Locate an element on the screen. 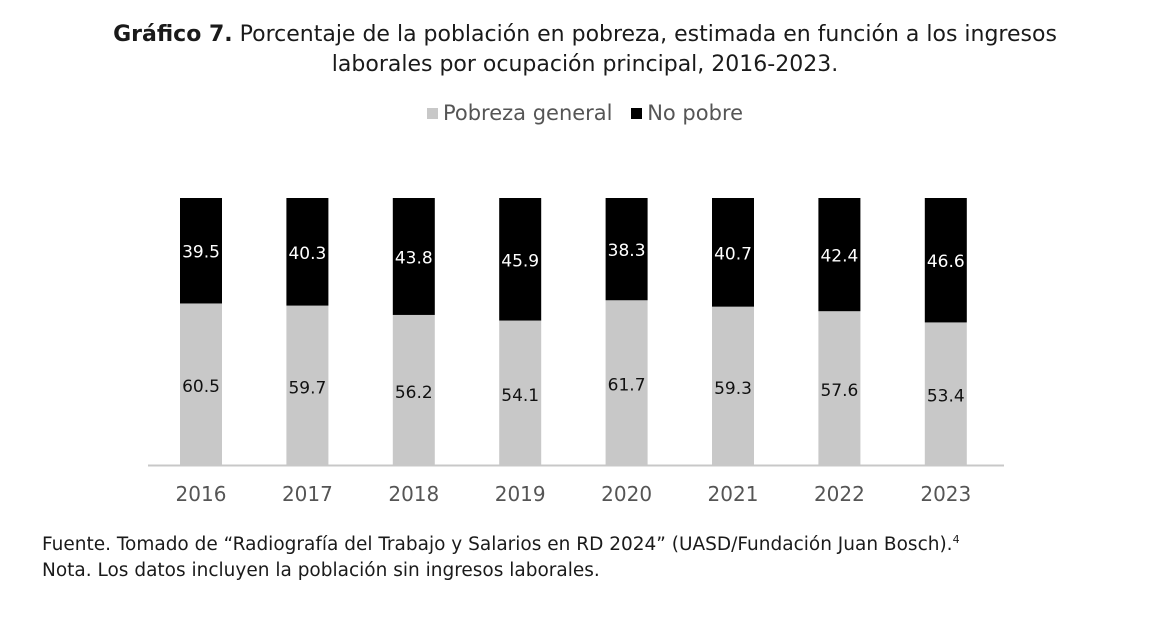 The width and height of the screenshot is (1170, 621). bar-pobreza-2021 is located at coordinates (733, 385).